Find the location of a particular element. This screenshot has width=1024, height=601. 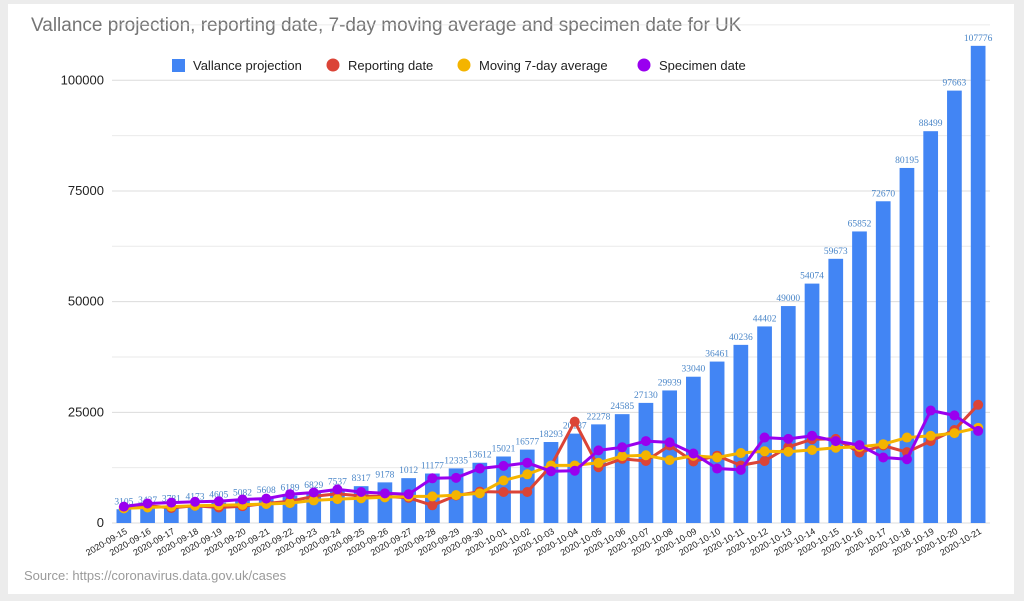

bar-data-label: 12335 is located at coordinates (456, 461).